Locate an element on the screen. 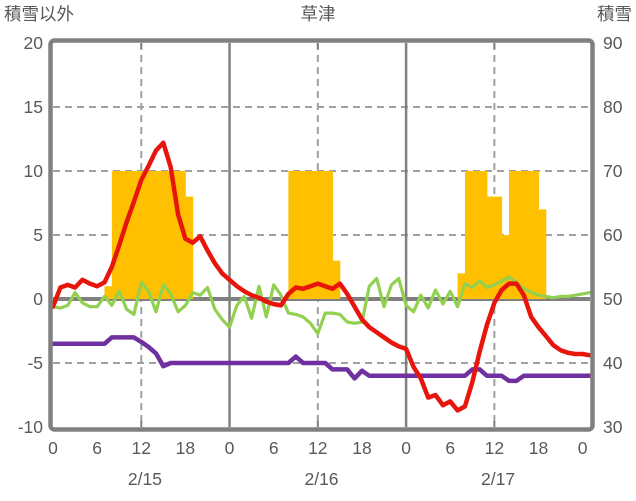 This screenshot has width=636, height=501. left-axis-tick-label: 20 is located at coordinates (34, 43).